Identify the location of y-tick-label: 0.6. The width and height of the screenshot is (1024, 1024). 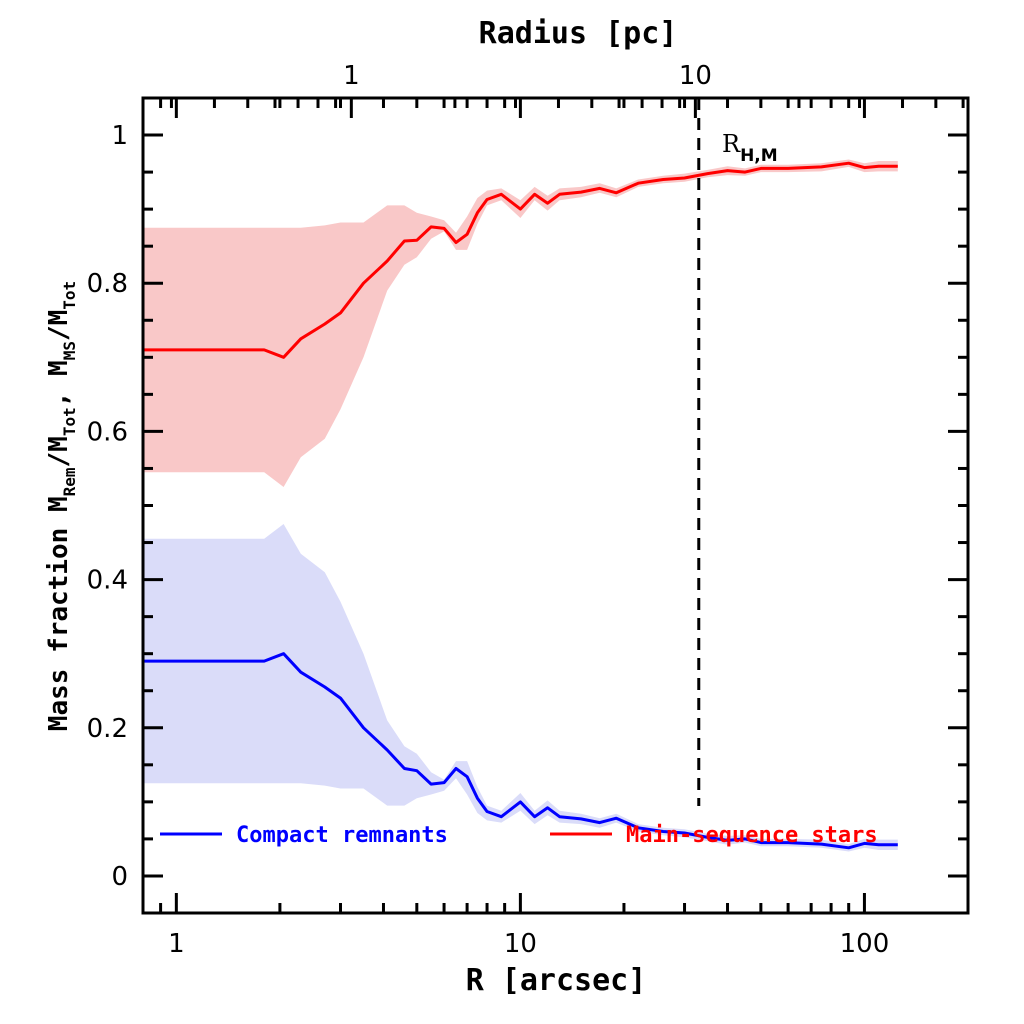
(107, 432).